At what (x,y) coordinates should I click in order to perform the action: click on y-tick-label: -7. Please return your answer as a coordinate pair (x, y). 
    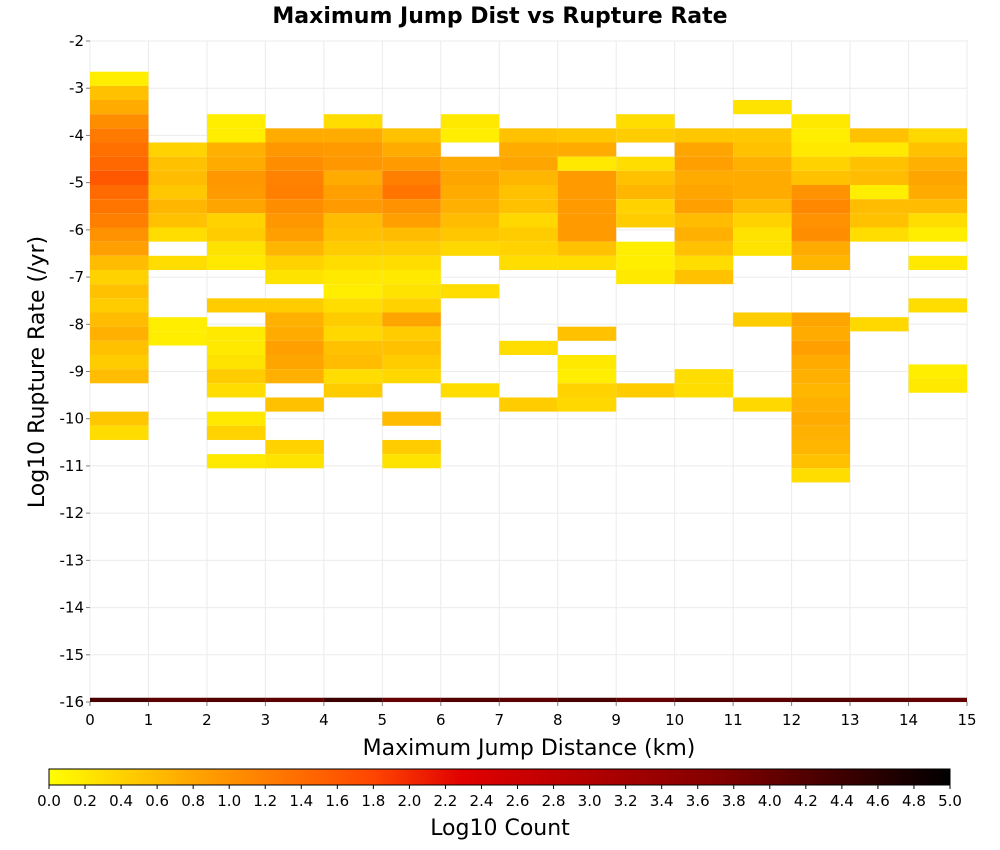
    Looking at the image, I should click on (76, 277).